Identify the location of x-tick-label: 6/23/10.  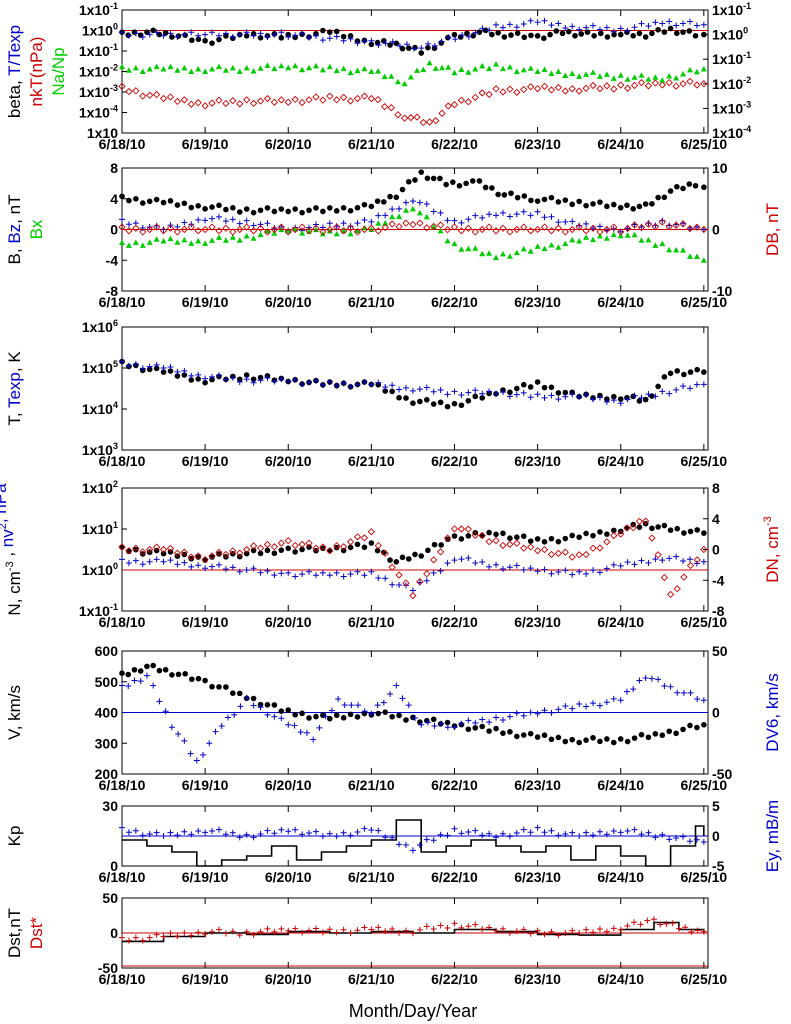
(537, 461).